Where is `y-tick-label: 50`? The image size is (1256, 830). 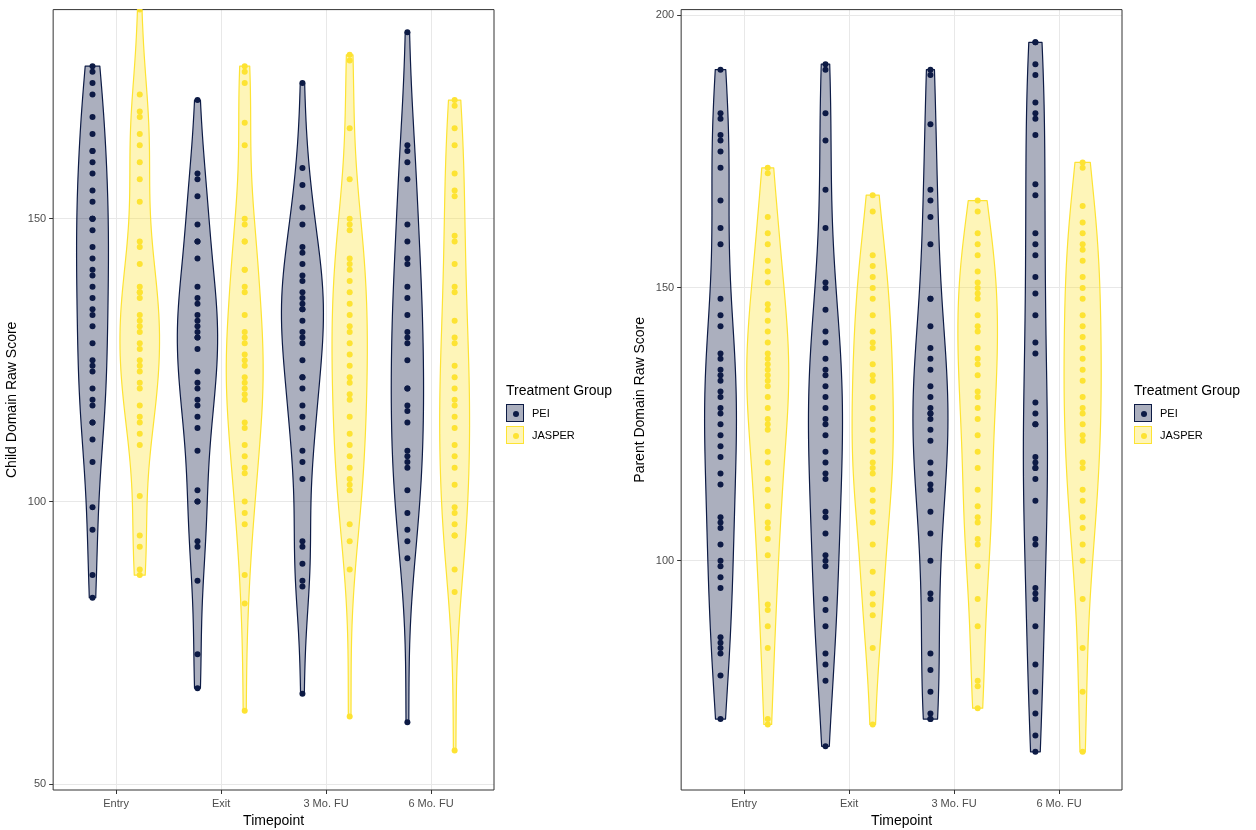 y-tick-label: 50 is located at coordinates (40, 783).